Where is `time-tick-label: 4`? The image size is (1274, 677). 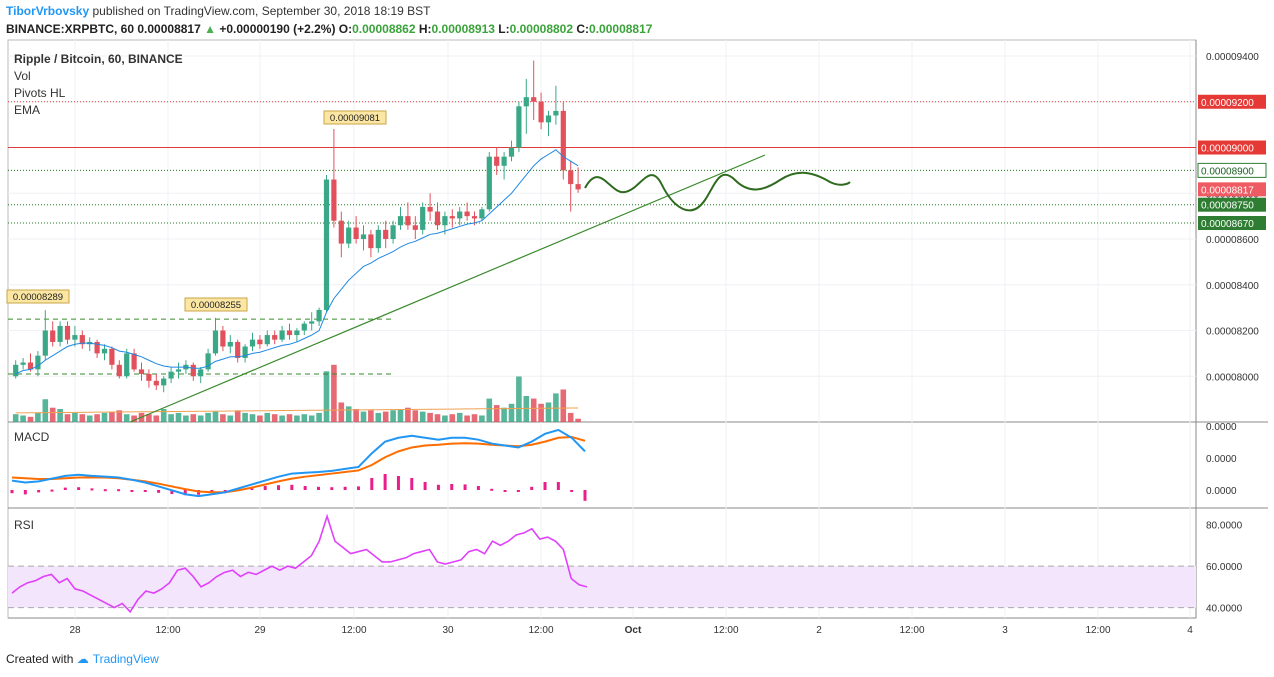
time-tick-label: 4 is located at coordinates (1190, 630).